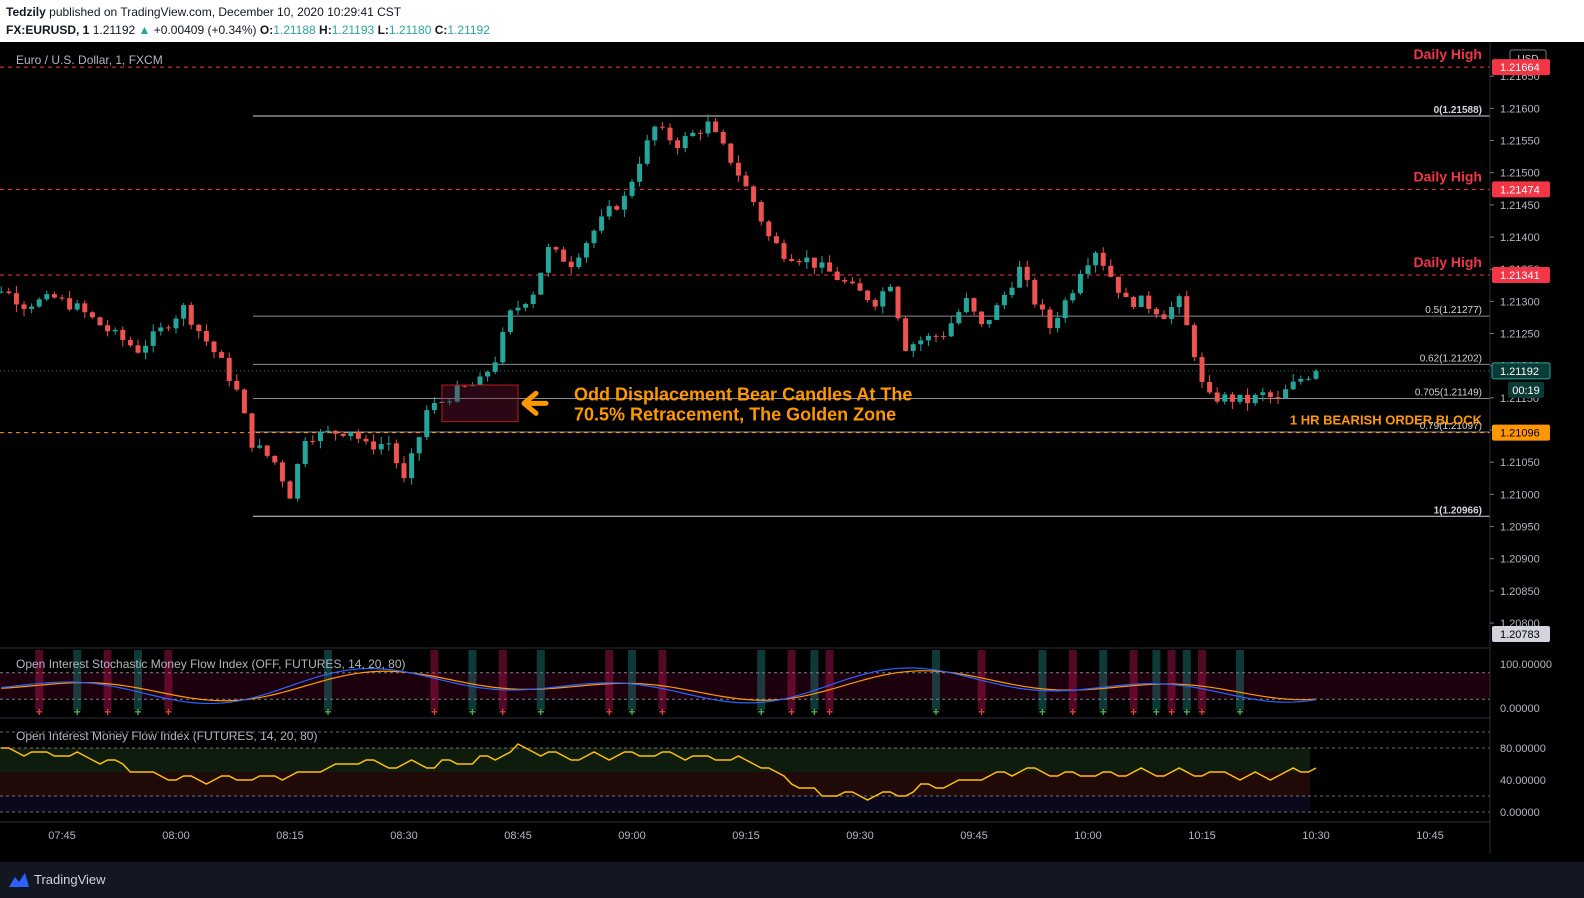  I want to click on fib-level-label: 0.79(1.21097), so click(1451, 426).